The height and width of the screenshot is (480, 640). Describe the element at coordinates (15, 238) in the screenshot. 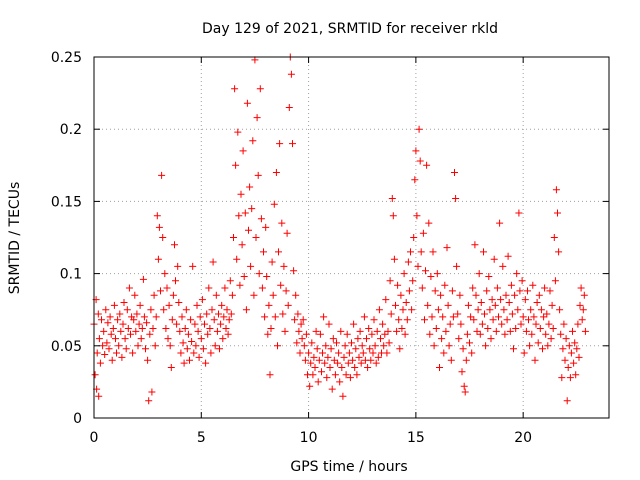

I see `y-axis-label: SRMTID / TECUs` at that location.